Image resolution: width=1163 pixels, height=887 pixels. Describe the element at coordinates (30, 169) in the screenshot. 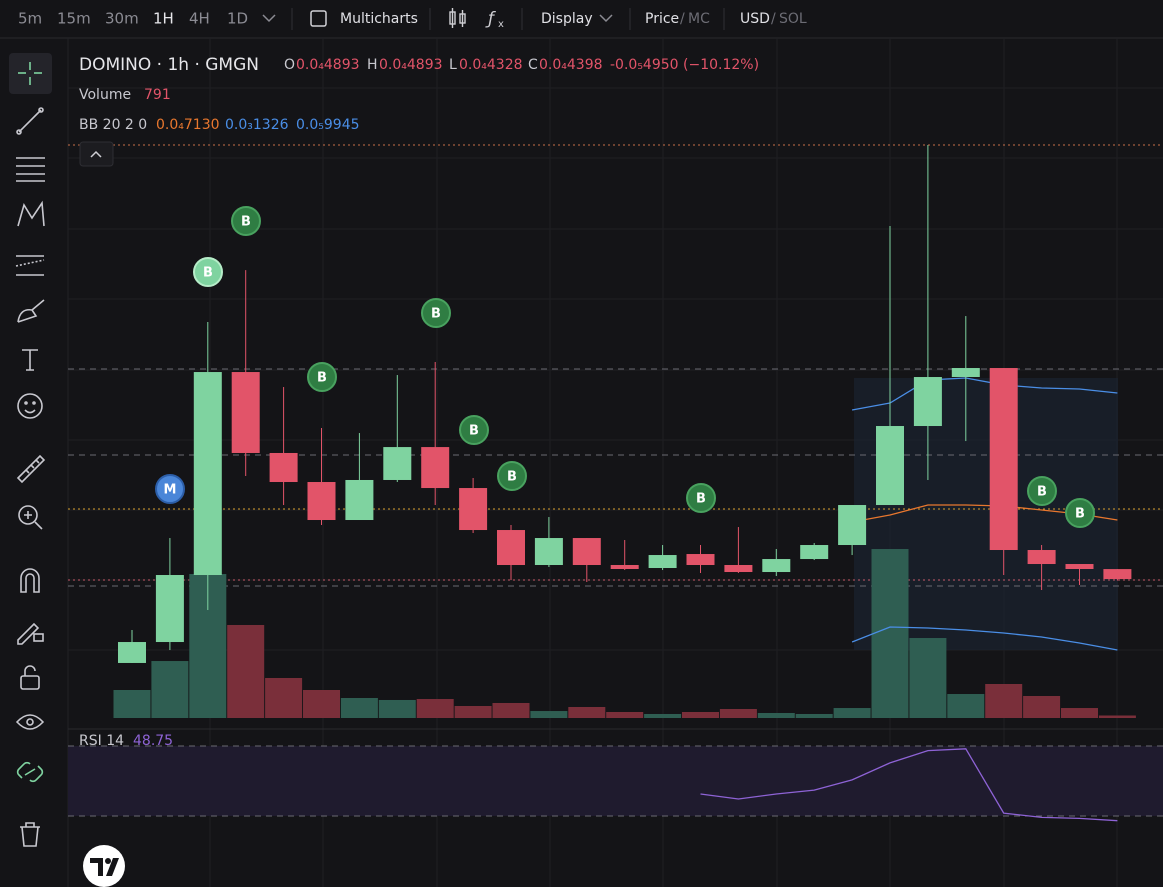

I see `fib-tool` at that location.